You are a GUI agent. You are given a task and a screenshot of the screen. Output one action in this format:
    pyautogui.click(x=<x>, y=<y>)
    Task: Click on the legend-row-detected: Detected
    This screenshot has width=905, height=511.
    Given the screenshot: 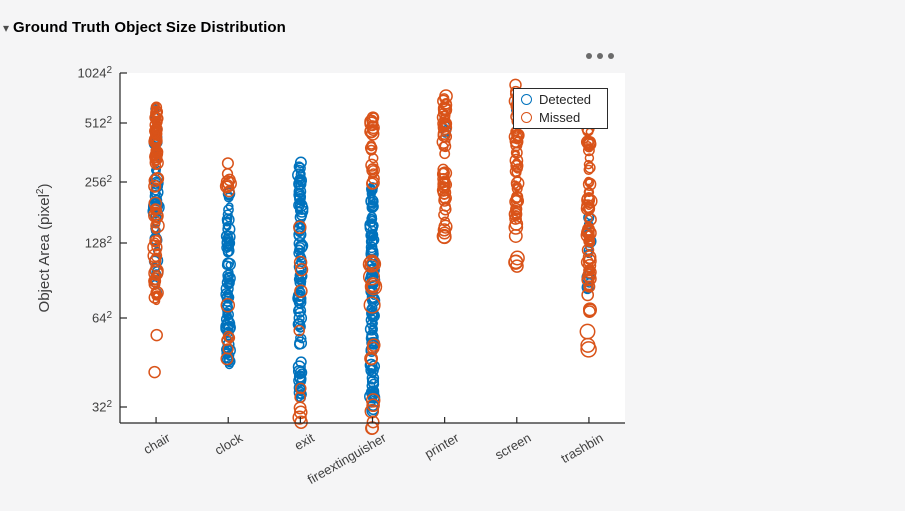 What is the action you would take?
    pyautogui.click(x=564, y=99)
    